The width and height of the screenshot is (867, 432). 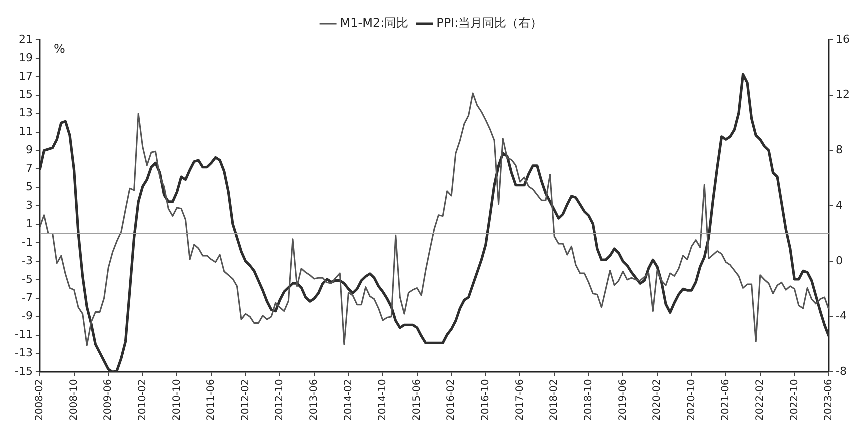 What do you see at coordinates (29, 205) in the screenshot?
I see `y-tick-label: 3` at bounding box center [29, 205].